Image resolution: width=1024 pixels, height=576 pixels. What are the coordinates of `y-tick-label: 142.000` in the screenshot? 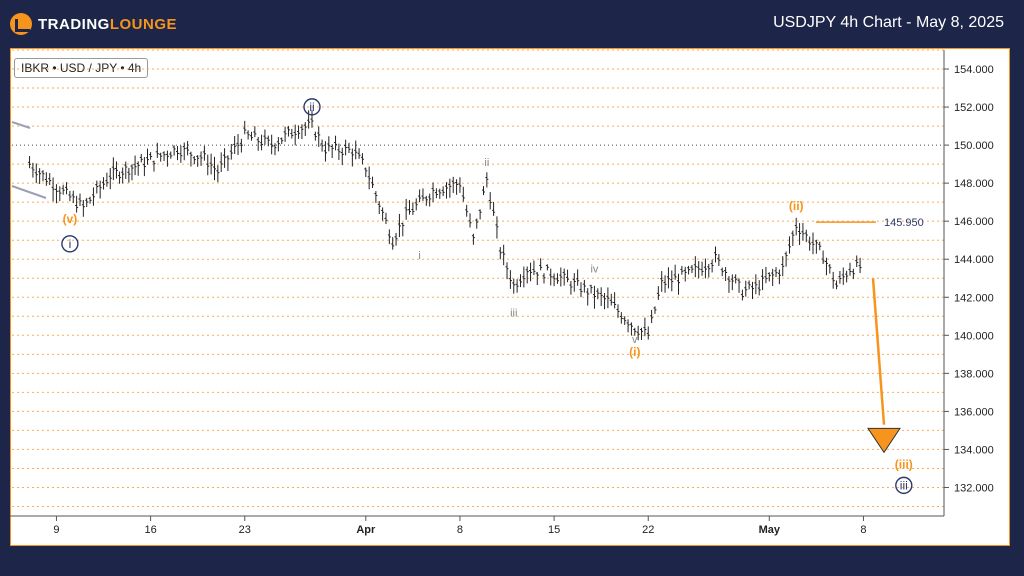 It's located at (974, 298).